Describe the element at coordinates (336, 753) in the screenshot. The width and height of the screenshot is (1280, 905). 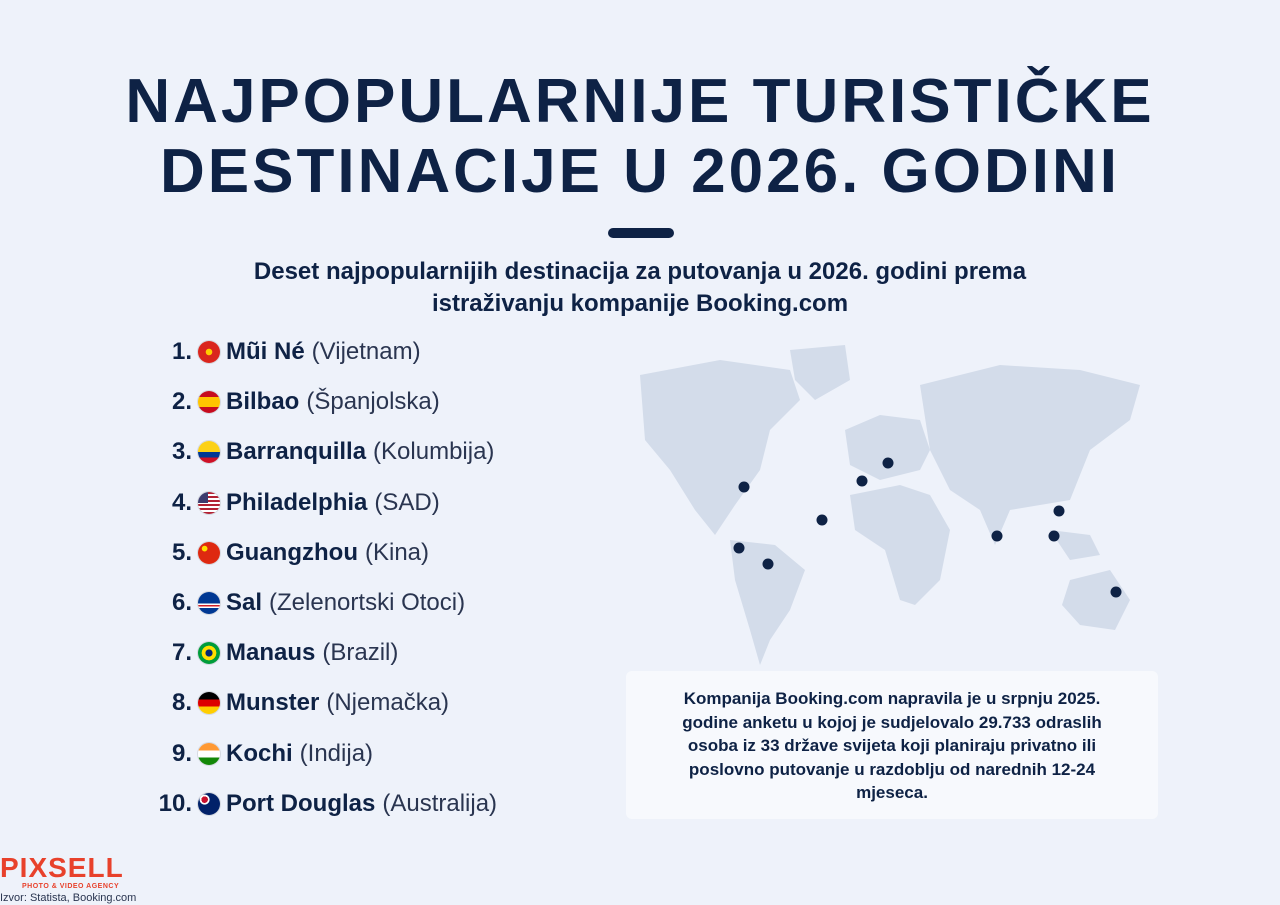
I see `country: (Indija)` at that location.